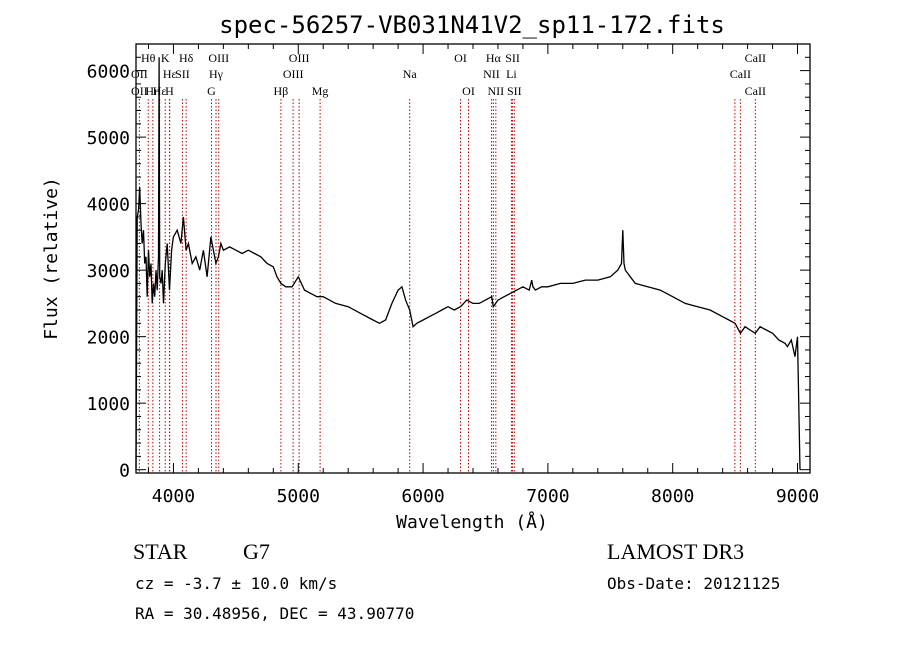 Image resolution: width=900 pixels, height=649 pixels. I want to click on line-marker-label: Hγ, so click(216, 74).